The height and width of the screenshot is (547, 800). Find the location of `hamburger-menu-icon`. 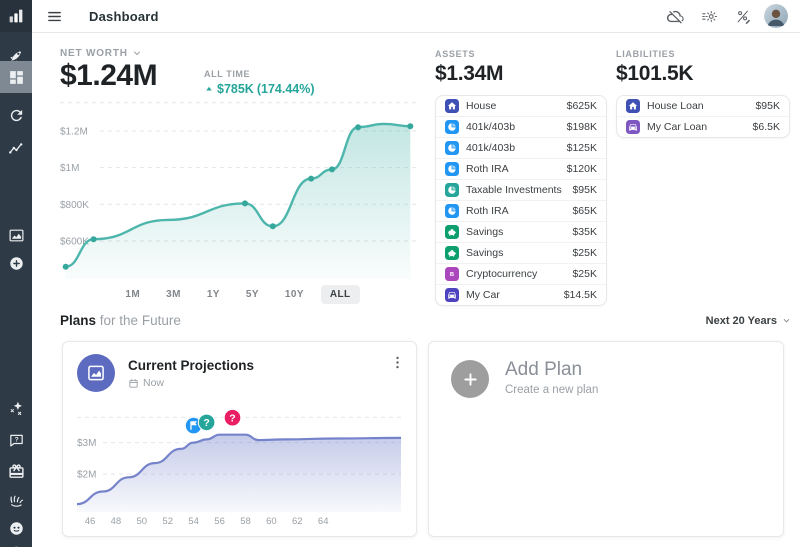

hamburger-menu-icon is located at coordinates (54, 16).